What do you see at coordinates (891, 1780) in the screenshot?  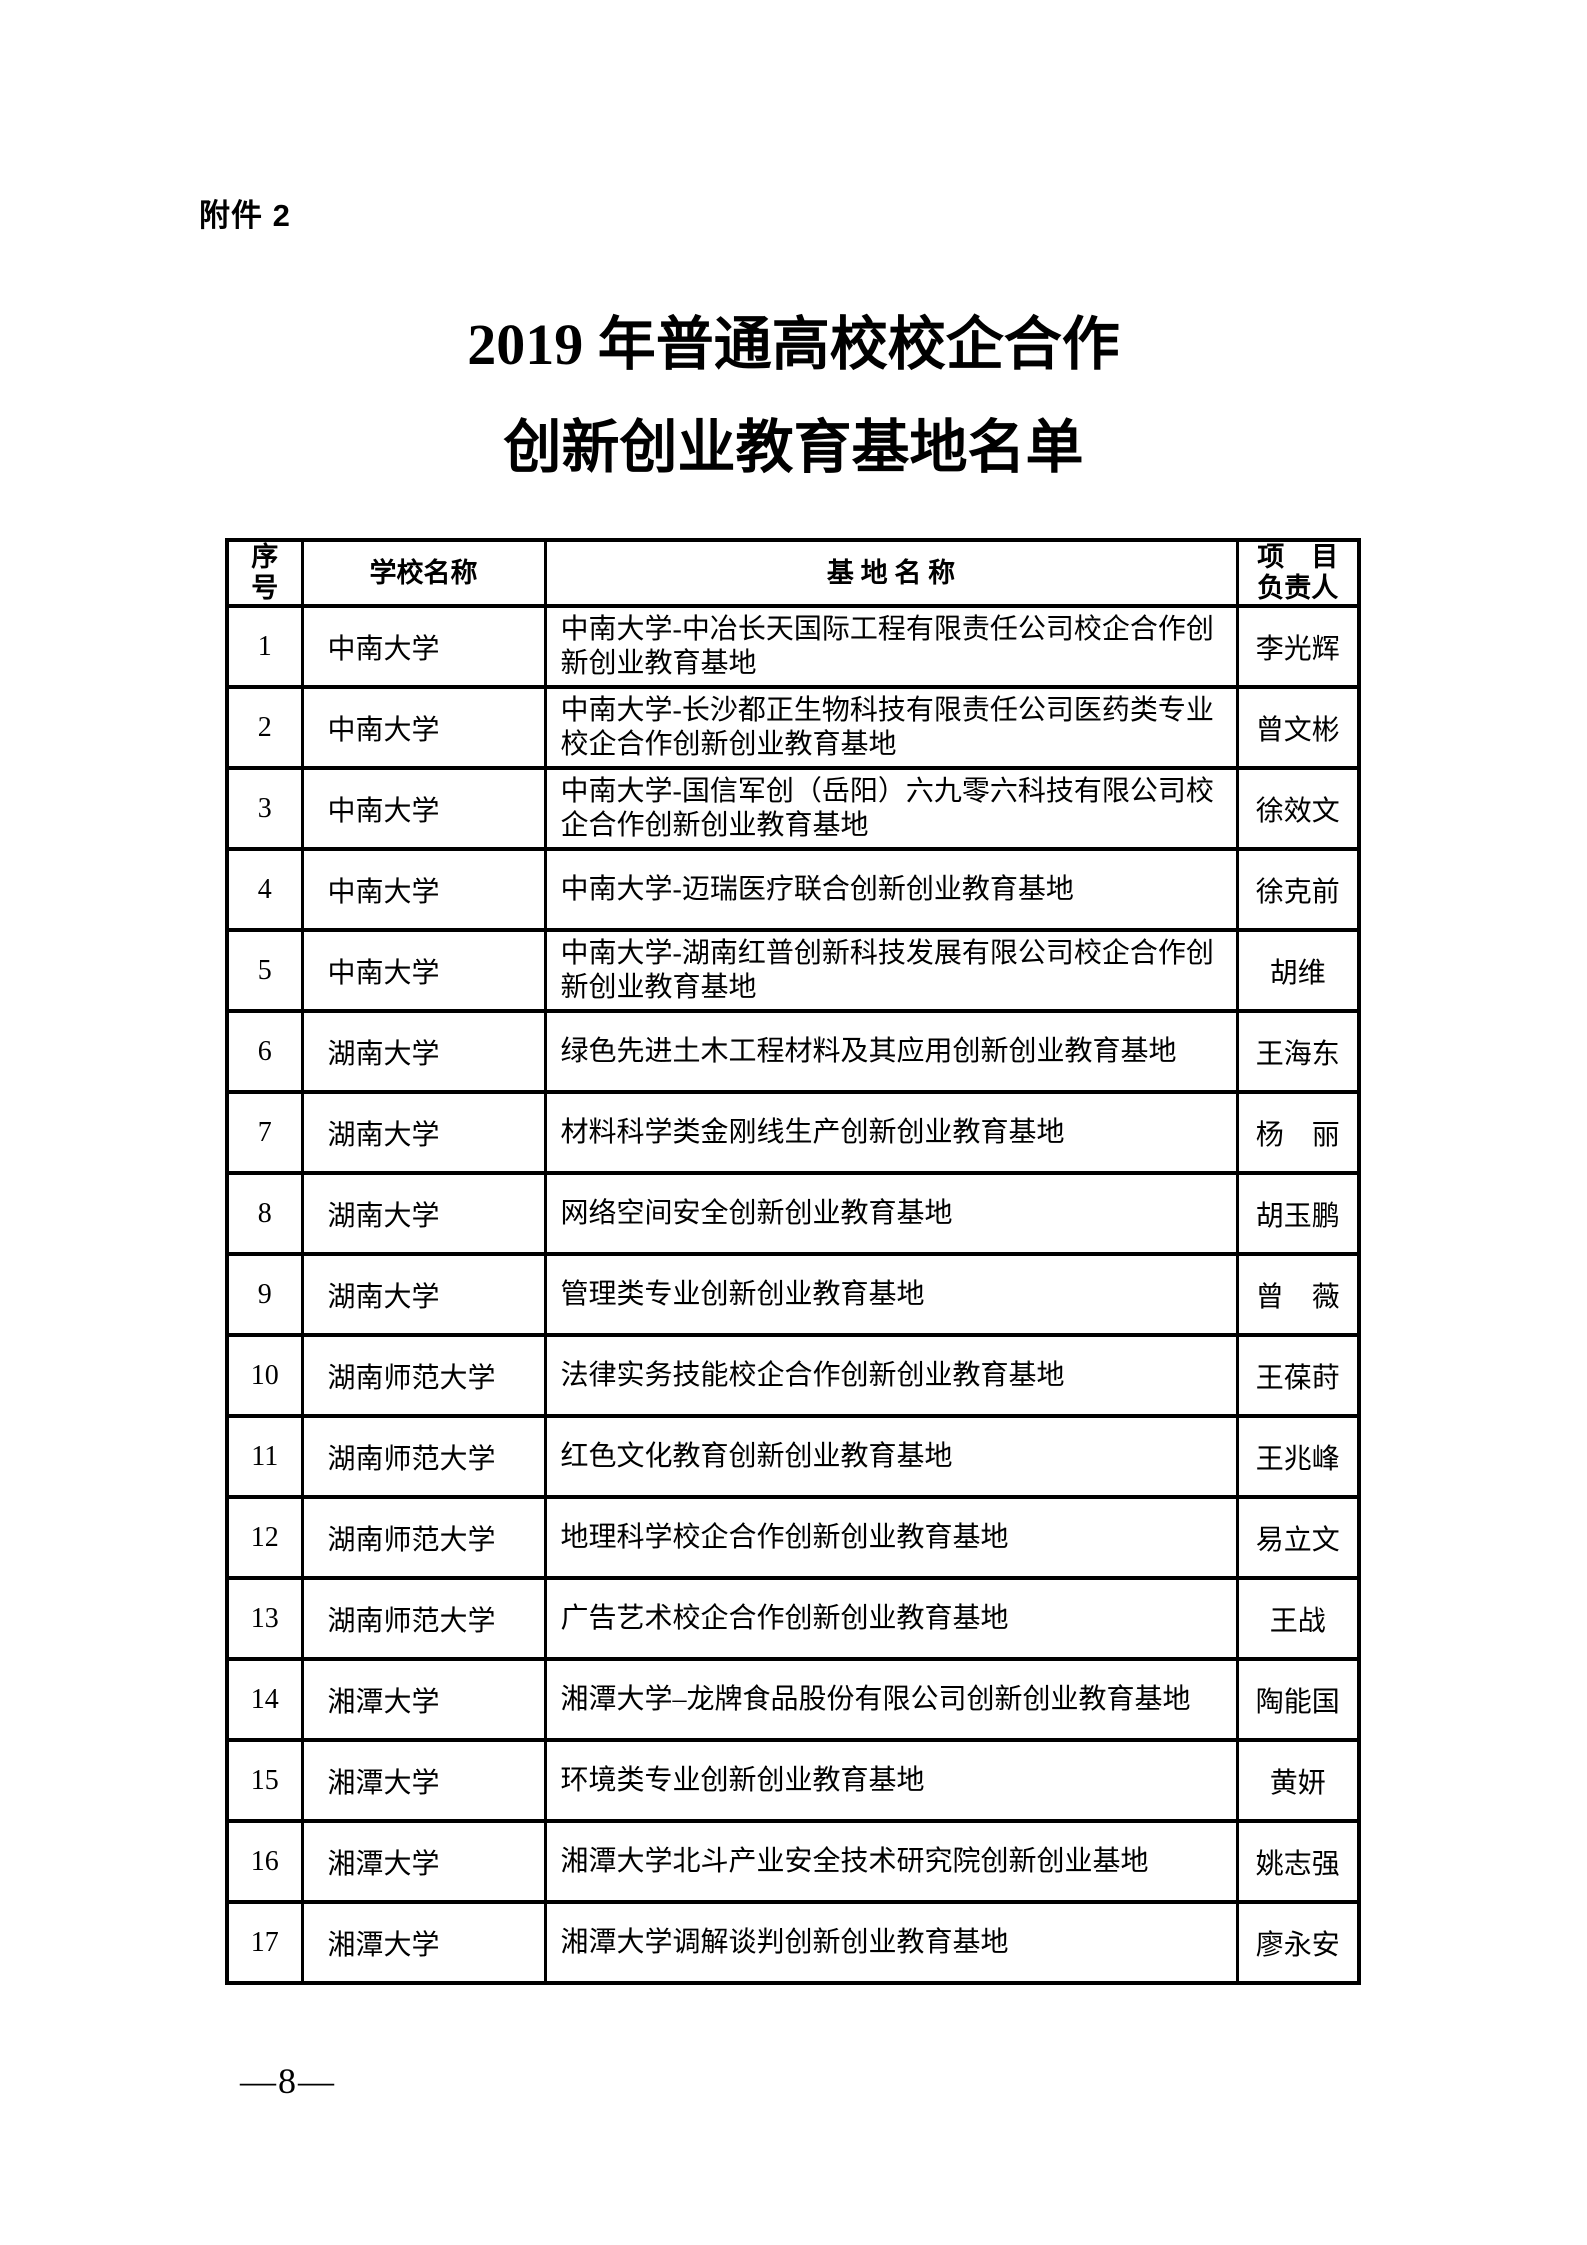 I see `cell-base-name: 环境类专业创新创业教育基地` at bounding box center [891, 1780].